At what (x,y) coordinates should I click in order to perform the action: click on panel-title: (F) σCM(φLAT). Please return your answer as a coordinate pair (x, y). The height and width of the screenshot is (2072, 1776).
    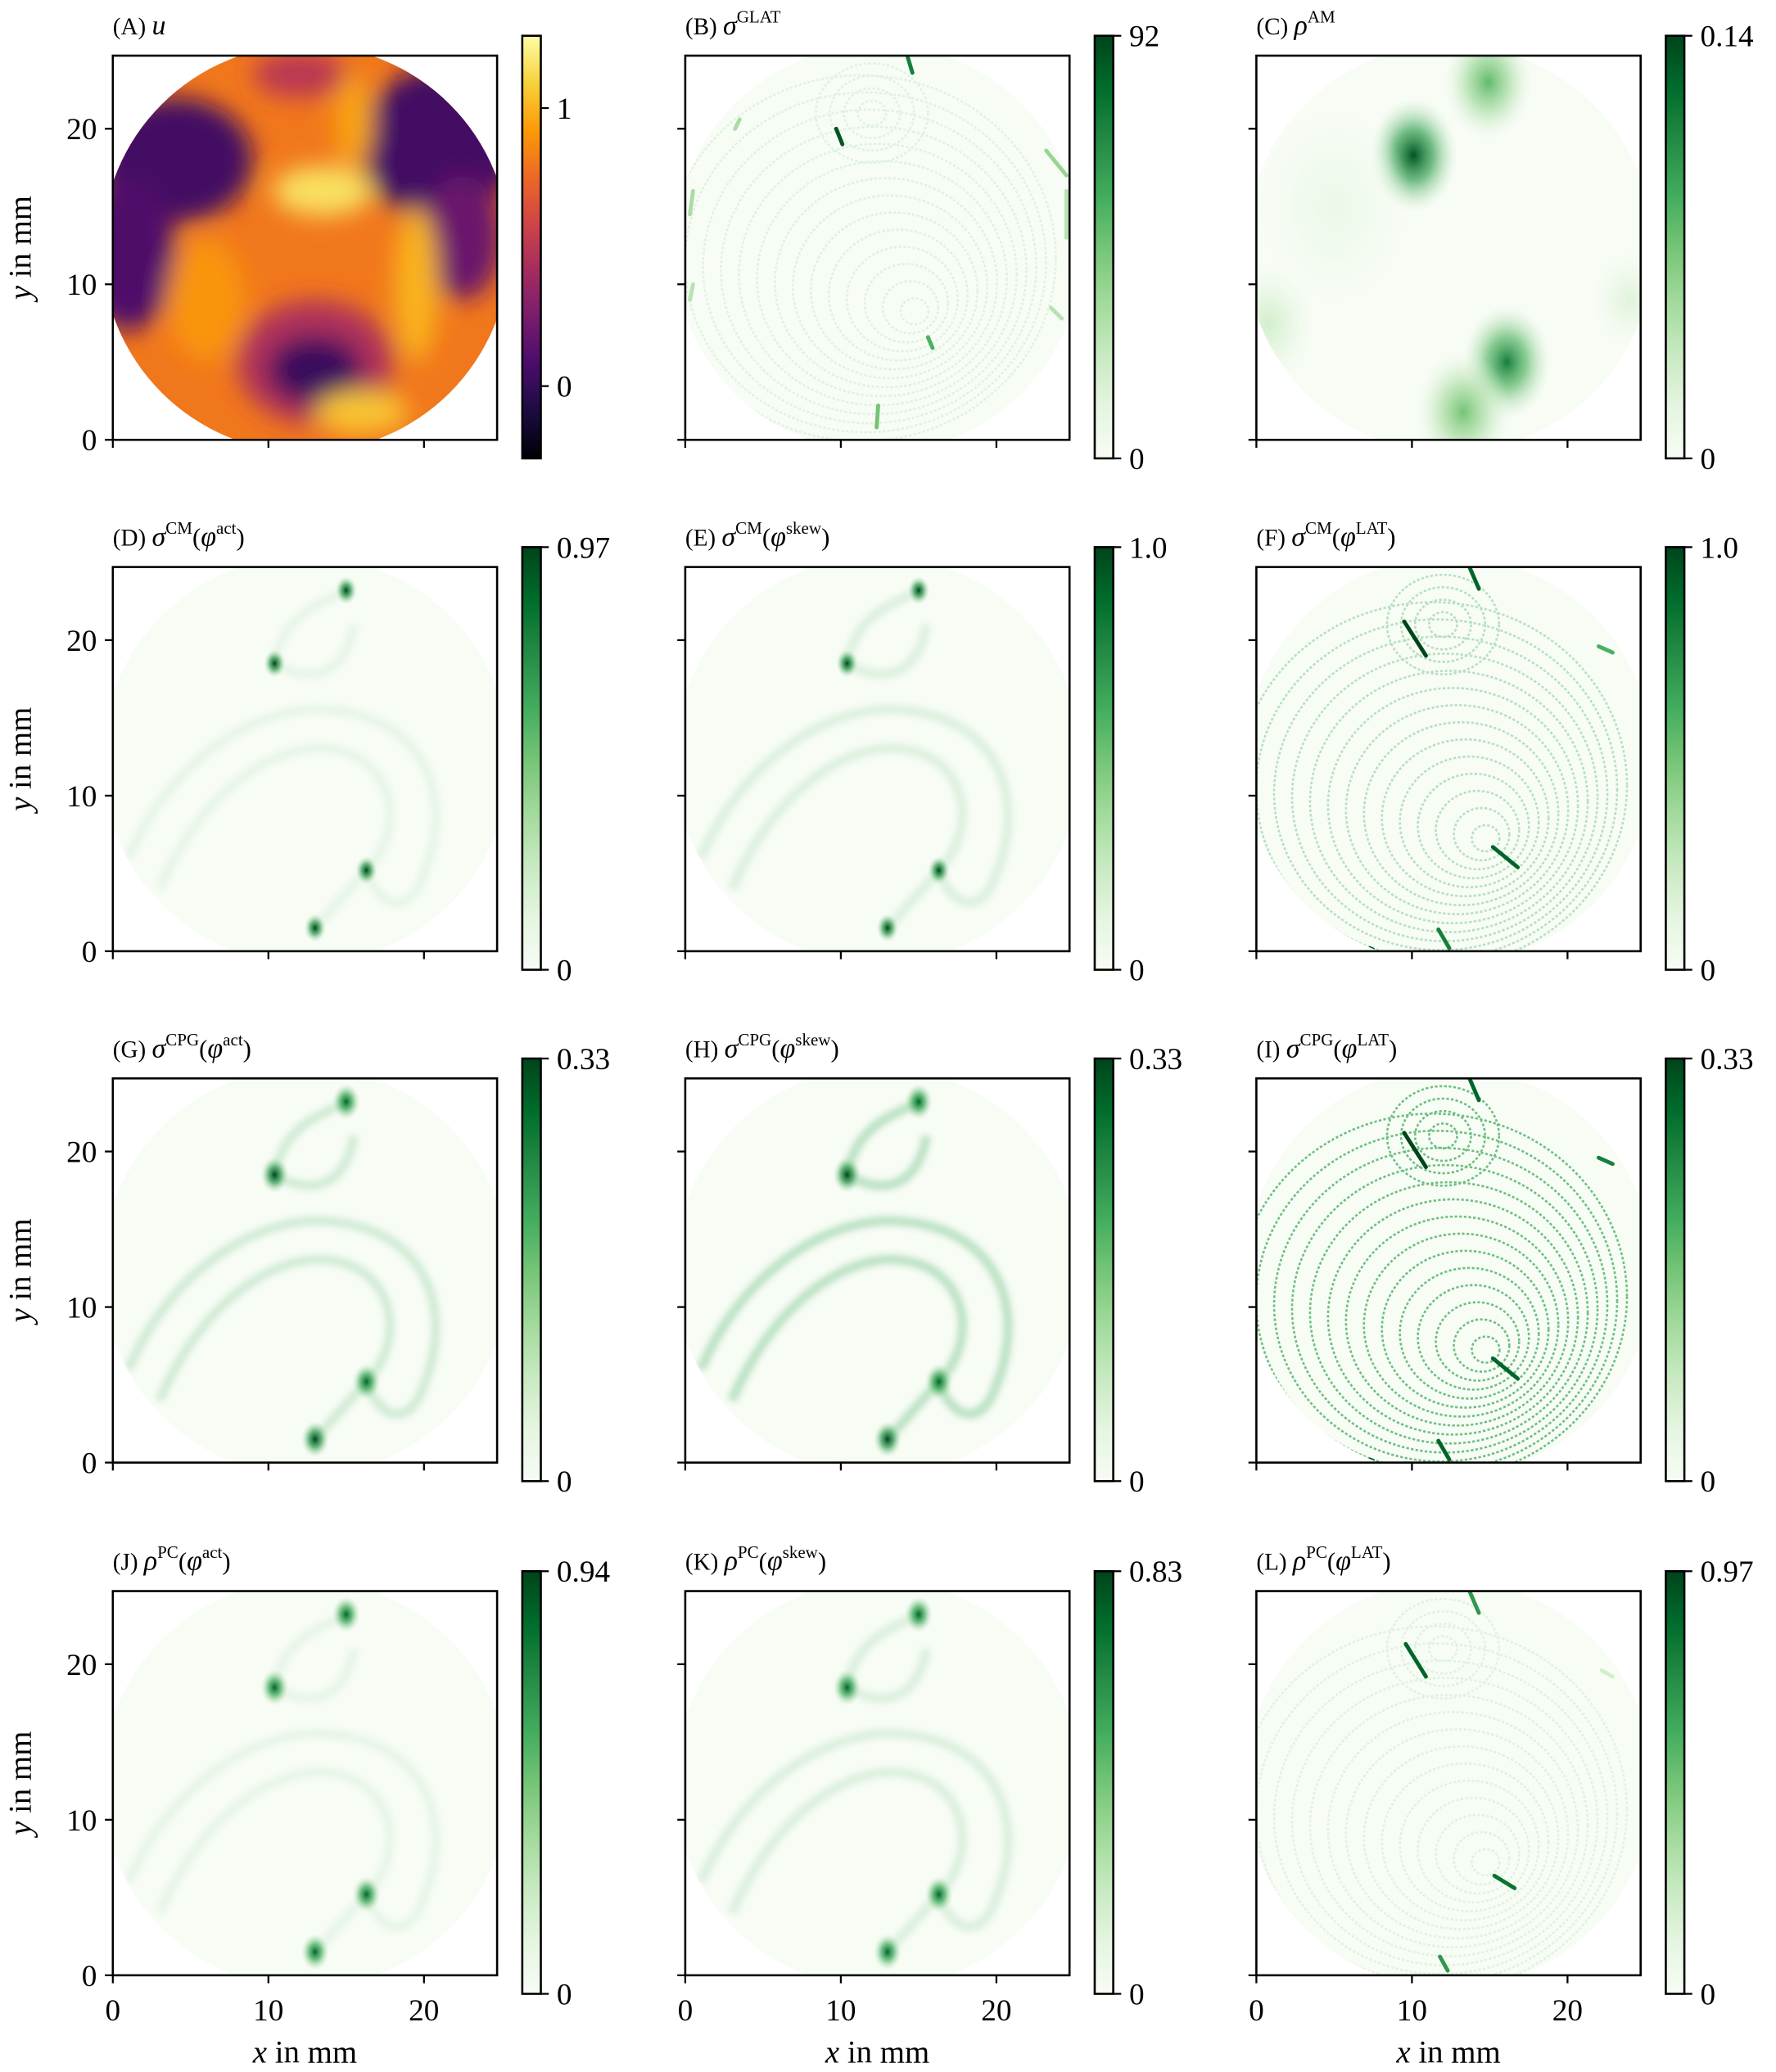
    Looking at the image, I should click on (1325, 535).